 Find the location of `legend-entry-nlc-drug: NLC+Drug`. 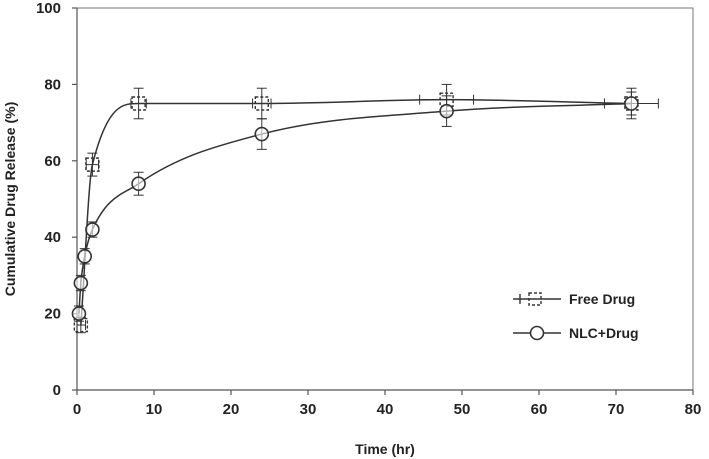

legend-entry-nlc-drug: NLC+Drug is located at coordinates (576, 333).